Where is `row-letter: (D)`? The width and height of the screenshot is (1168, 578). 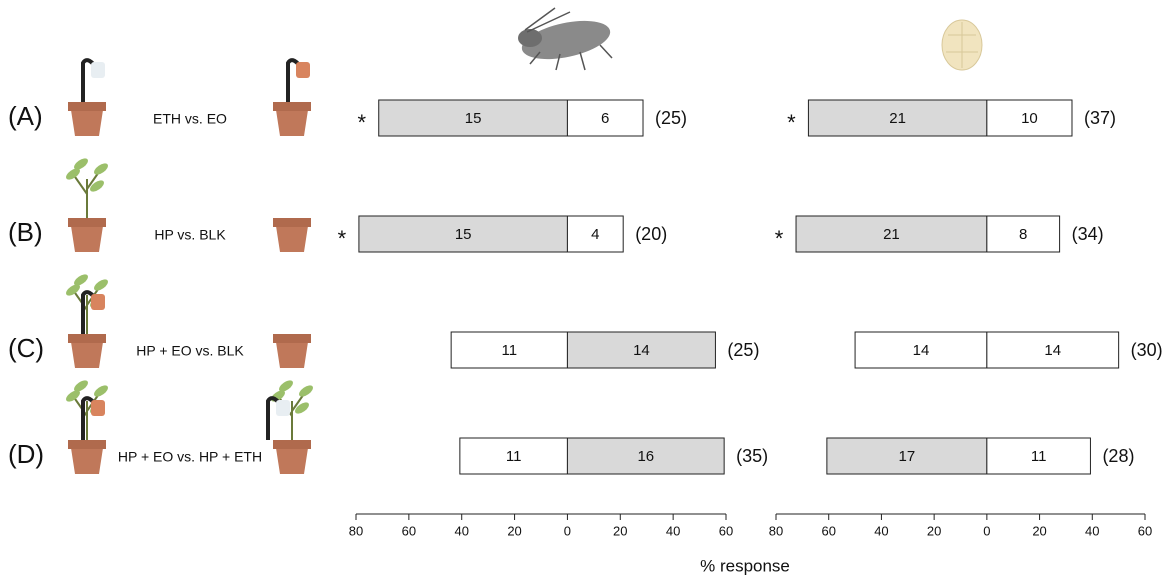
row-letter: (D) is located at coordinates (26, 454).